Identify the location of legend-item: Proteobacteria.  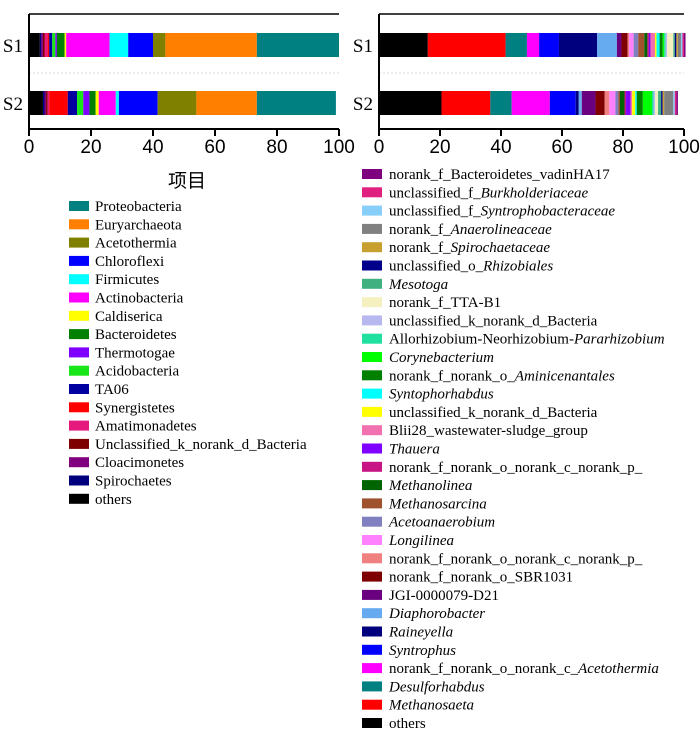
(125, 207).